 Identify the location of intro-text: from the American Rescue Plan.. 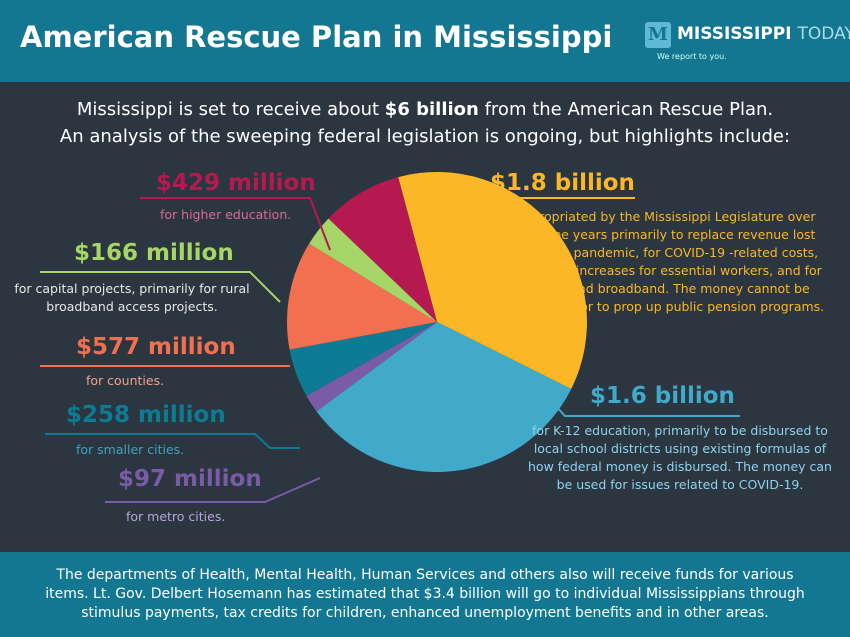
(629, 109).